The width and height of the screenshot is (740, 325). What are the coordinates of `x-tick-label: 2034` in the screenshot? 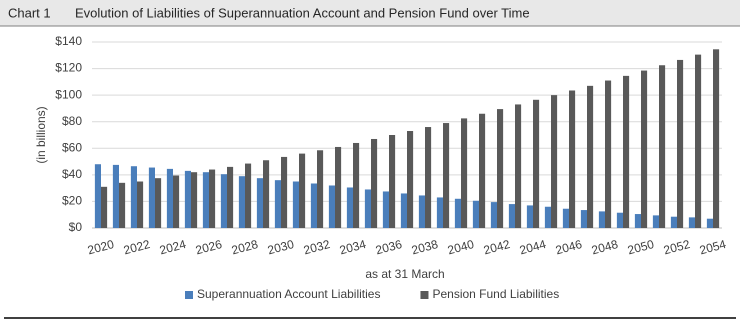 It's located at (353, 247).